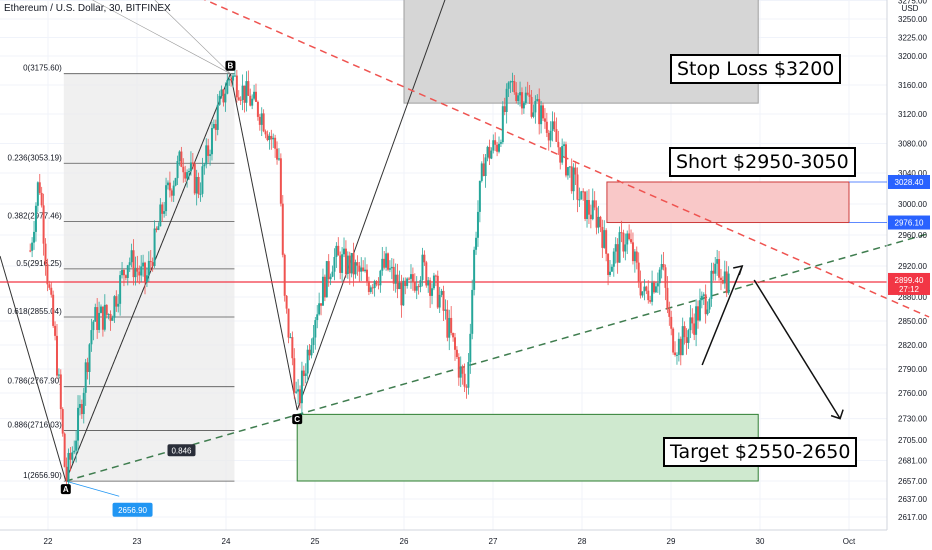 The image size is (932, 550). What do you see at coordinates (762, 162) in the screenshot?
I see `short-entry-callout: Short $2950-3050` at bounding box center [762, 162].